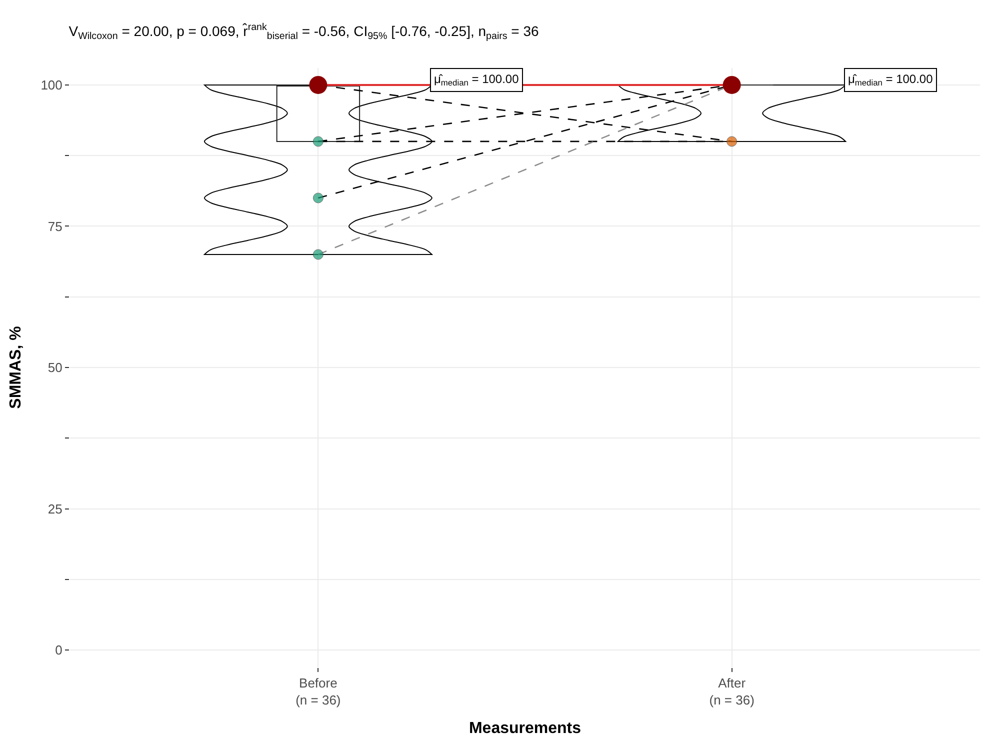  What do you see at coordinates (318, 692) in the screenshot?
I see `x-tick-label: Before (n = 36)` at bounding box center [318, 692].